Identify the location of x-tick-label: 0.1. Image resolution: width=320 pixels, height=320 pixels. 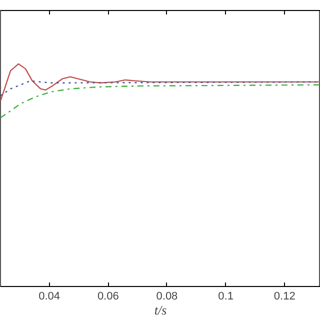
(226, 296).